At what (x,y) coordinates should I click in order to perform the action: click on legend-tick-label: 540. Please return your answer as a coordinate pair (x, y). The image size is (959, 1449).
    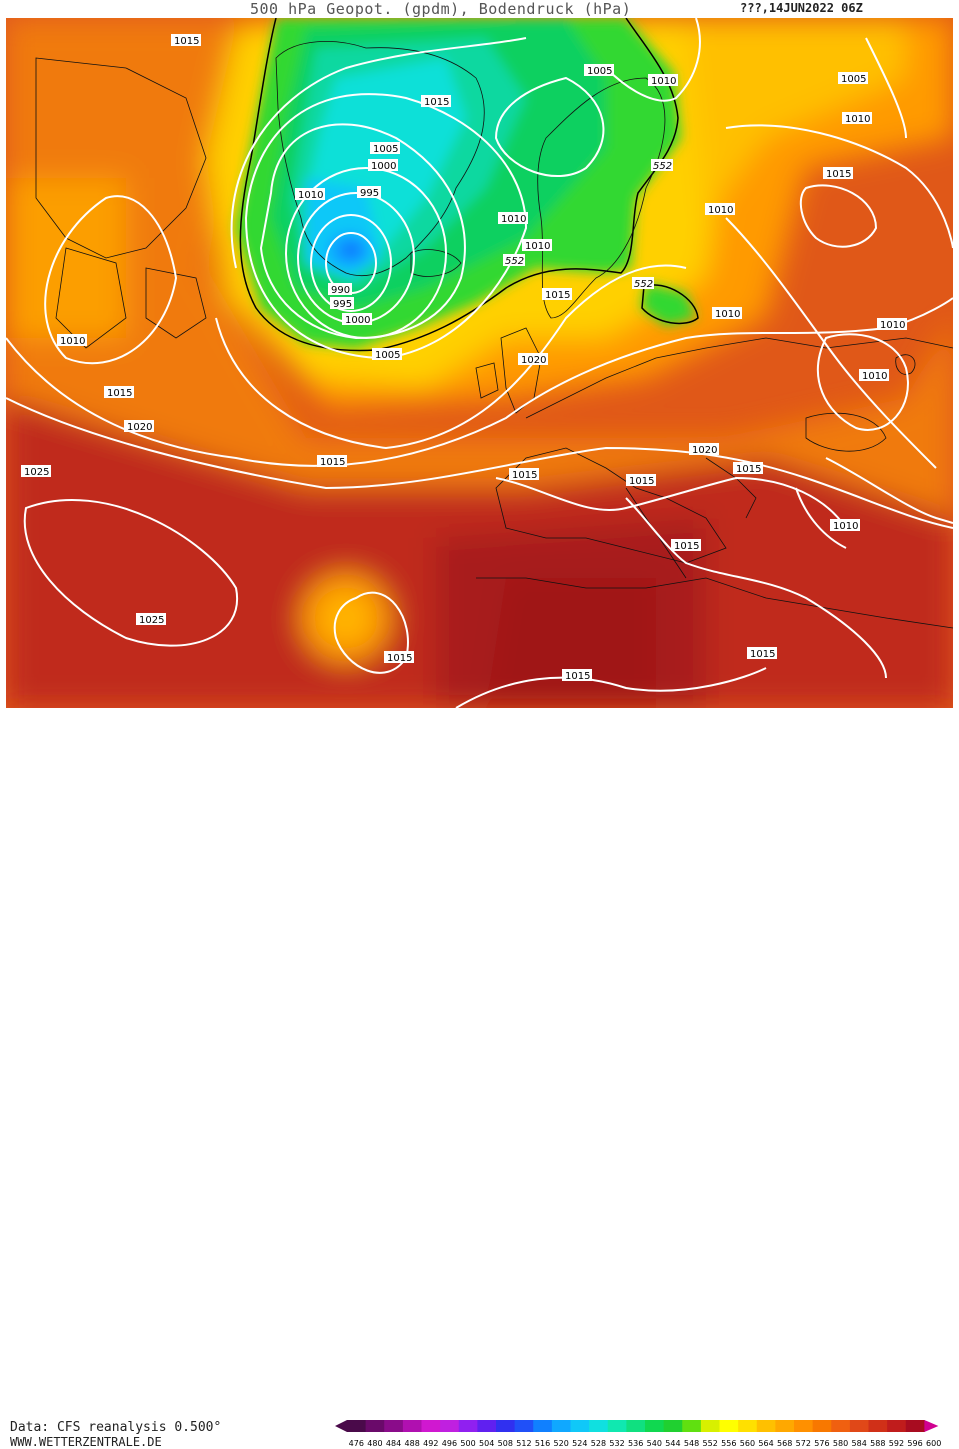
    Looking at the image, I should click on (654, 1443).